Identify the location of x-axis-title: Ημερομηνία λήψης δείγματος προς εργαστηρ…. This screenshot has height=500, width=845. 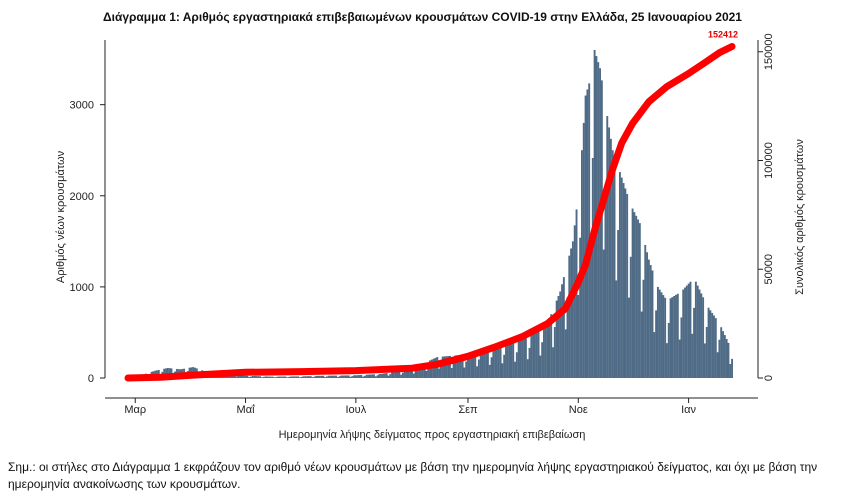
(432, 435).